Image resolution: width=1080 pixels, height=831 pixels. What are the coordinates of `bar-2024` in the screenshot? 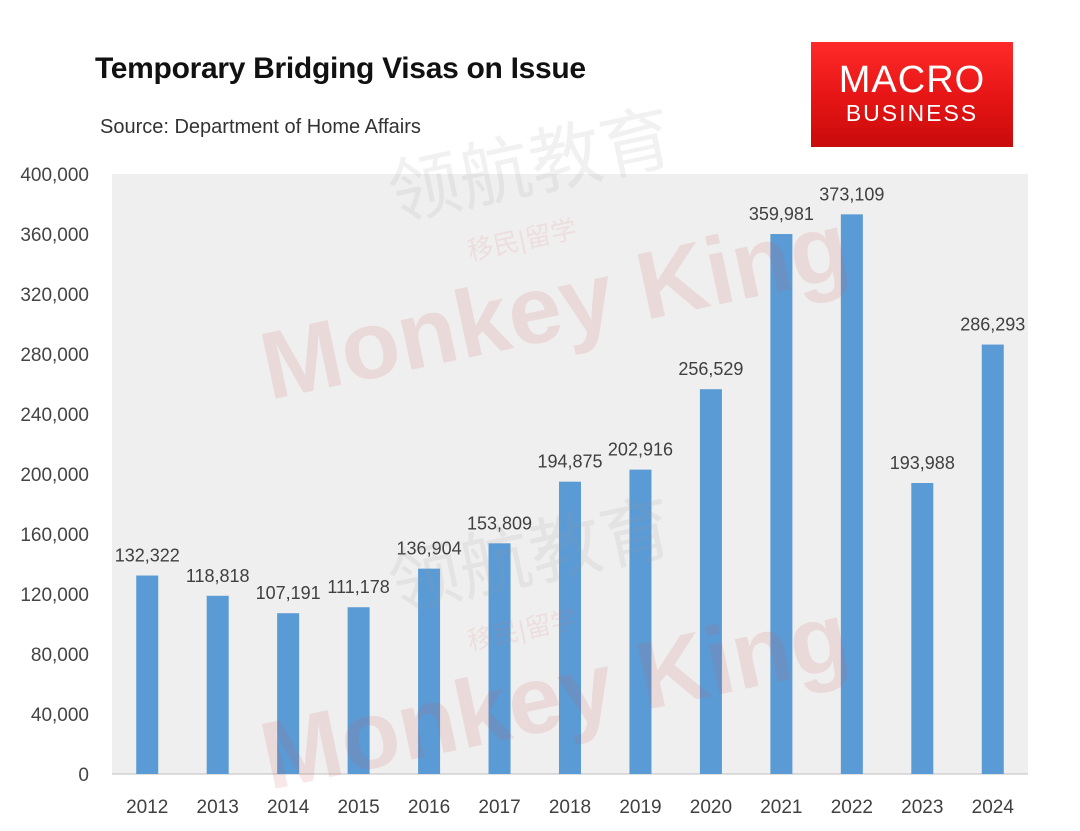 It's located at (992, 559).